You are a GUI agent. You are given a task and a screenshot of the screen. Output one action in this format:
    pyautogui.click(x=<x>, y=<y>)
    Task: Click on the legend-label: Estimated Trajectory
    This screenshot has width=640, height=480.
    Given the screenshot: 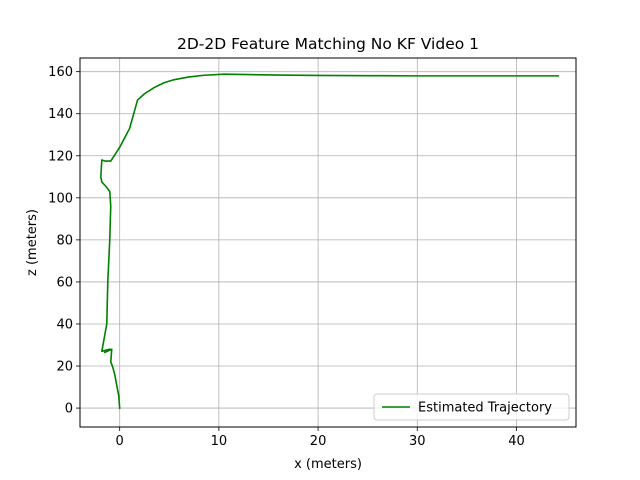 What is the action you would take?
    pyautogui.click(x=485, y=408)
    